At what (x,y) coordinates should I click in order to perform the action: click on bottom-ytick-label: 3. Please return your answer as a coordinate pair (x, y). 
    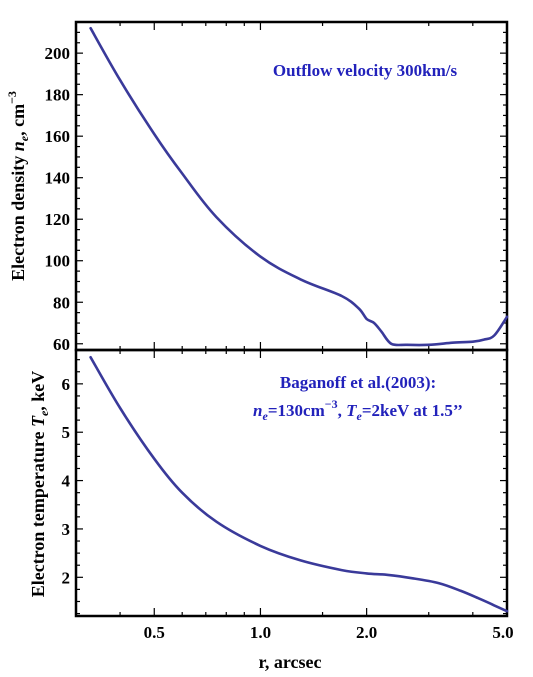
    Looking at the image, I should click on (66, 529).